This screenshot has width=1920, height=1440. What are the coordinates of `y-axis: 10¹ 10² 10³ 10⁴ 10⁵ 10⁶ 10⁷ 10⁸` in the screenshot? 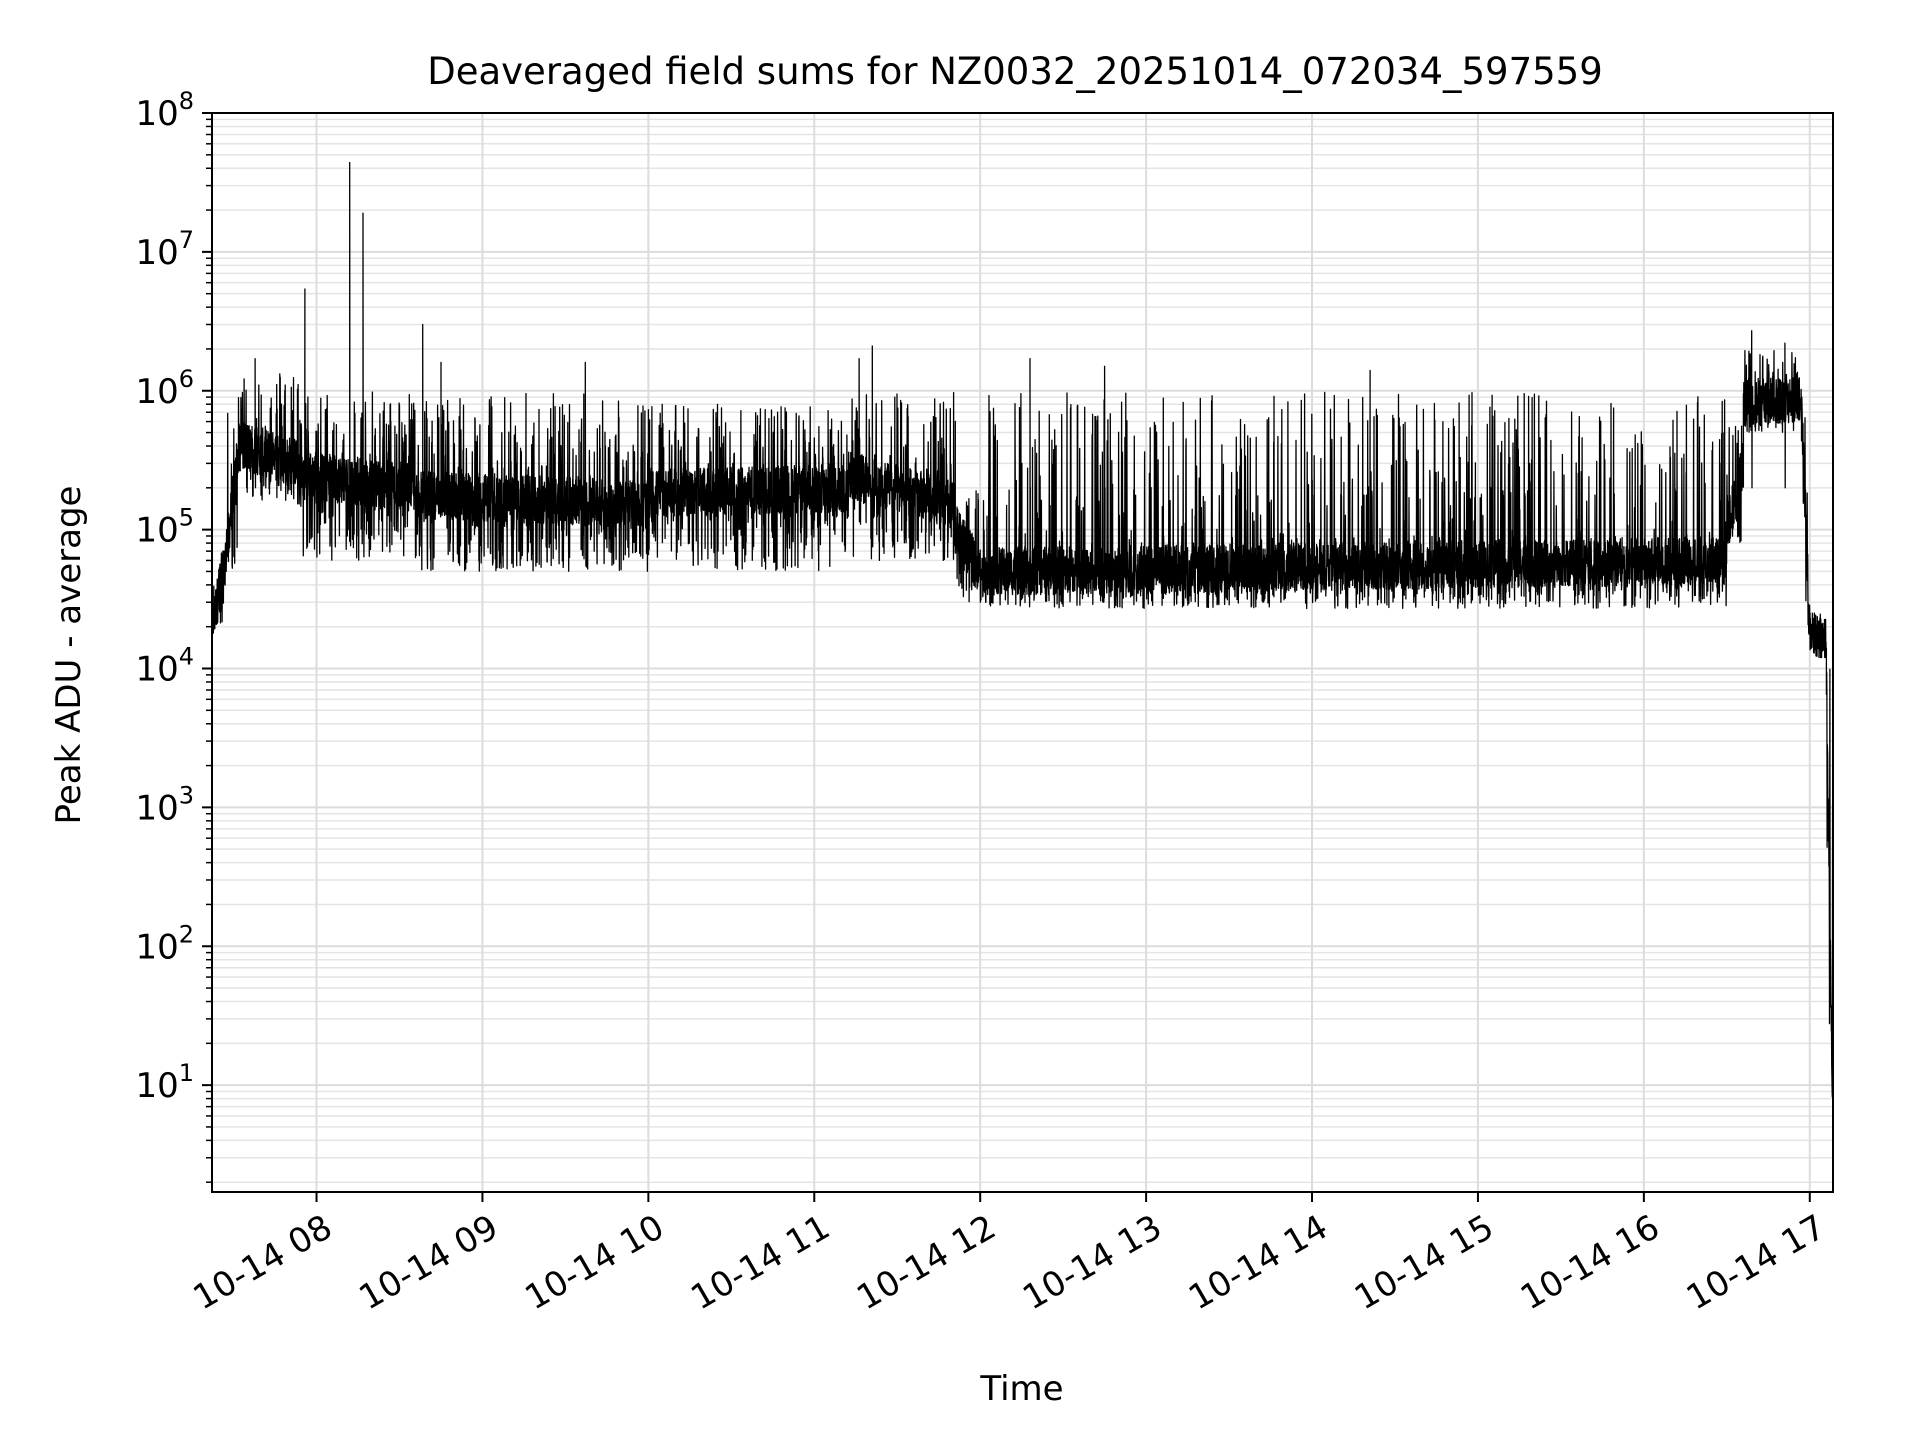 It's located at (173, 635).